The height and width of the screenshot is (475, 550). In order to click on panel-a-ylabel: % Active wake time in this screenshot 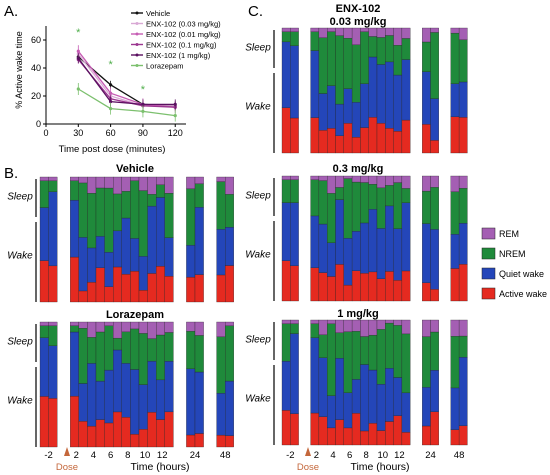, I will do `click(19, 70)`.